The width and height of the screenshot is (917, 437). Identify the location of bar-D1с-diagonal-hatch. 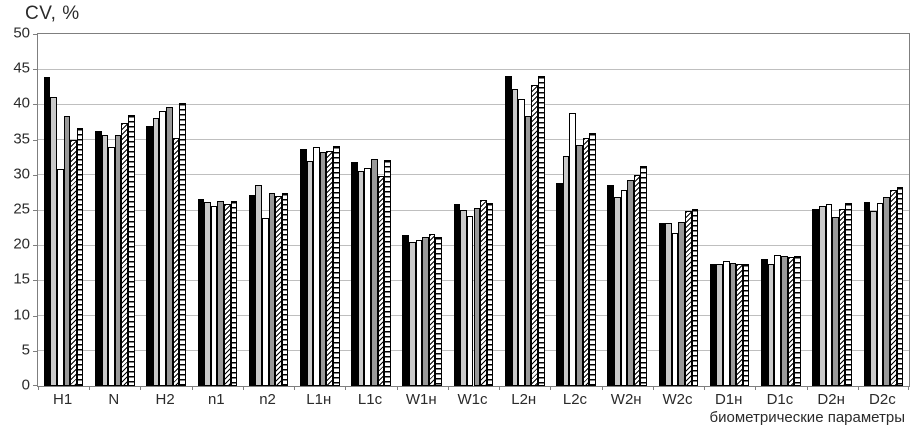
(791, 321).